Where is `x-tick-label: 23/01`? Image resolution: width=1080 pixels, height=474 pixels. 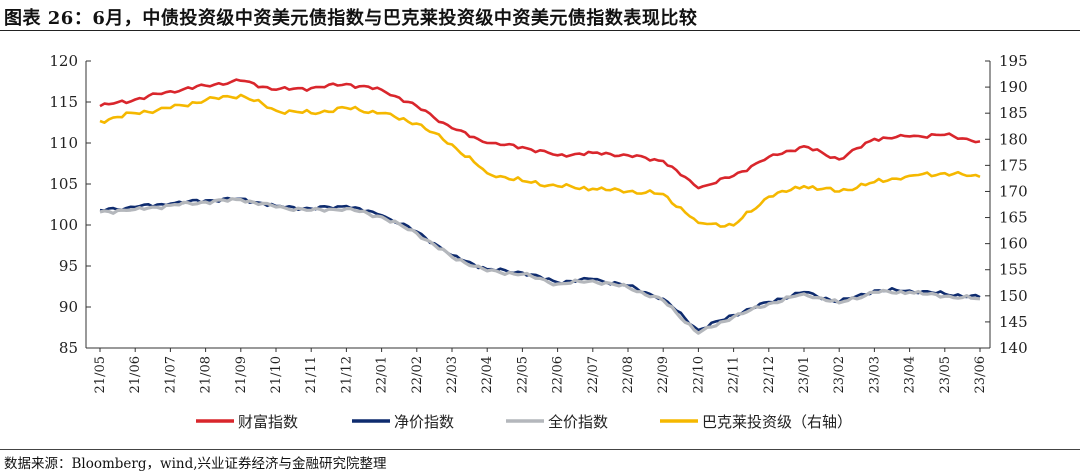 x-tick-label: 23/01 is located at coordinates (804, 374).